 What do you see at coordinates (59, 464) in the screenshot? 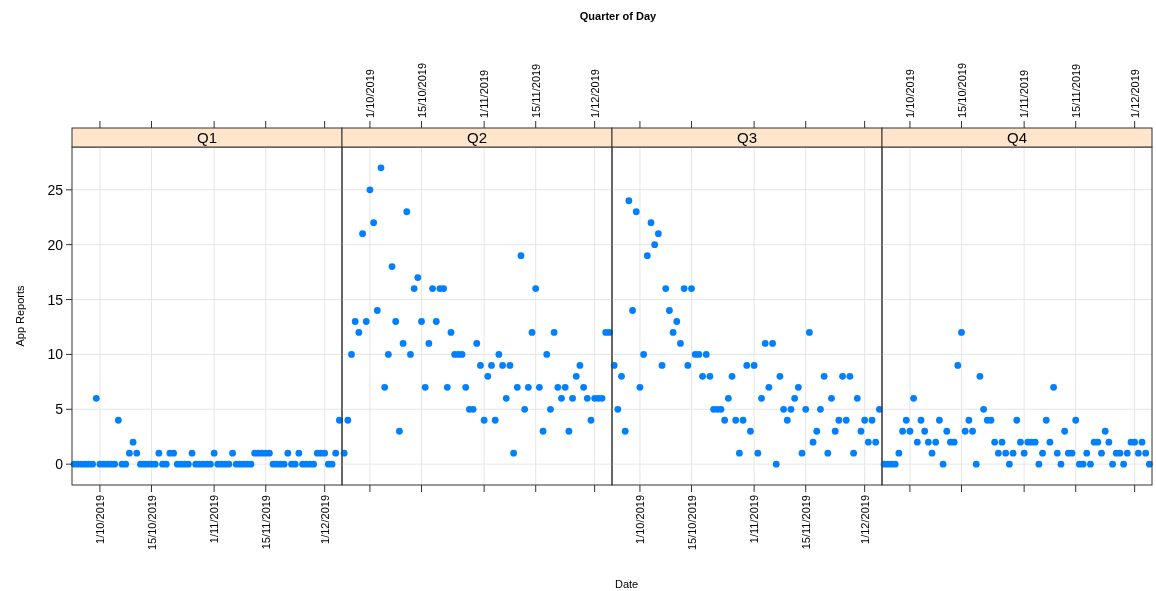
I see `y-tick-label: 0` at bounding box center [59, 464].